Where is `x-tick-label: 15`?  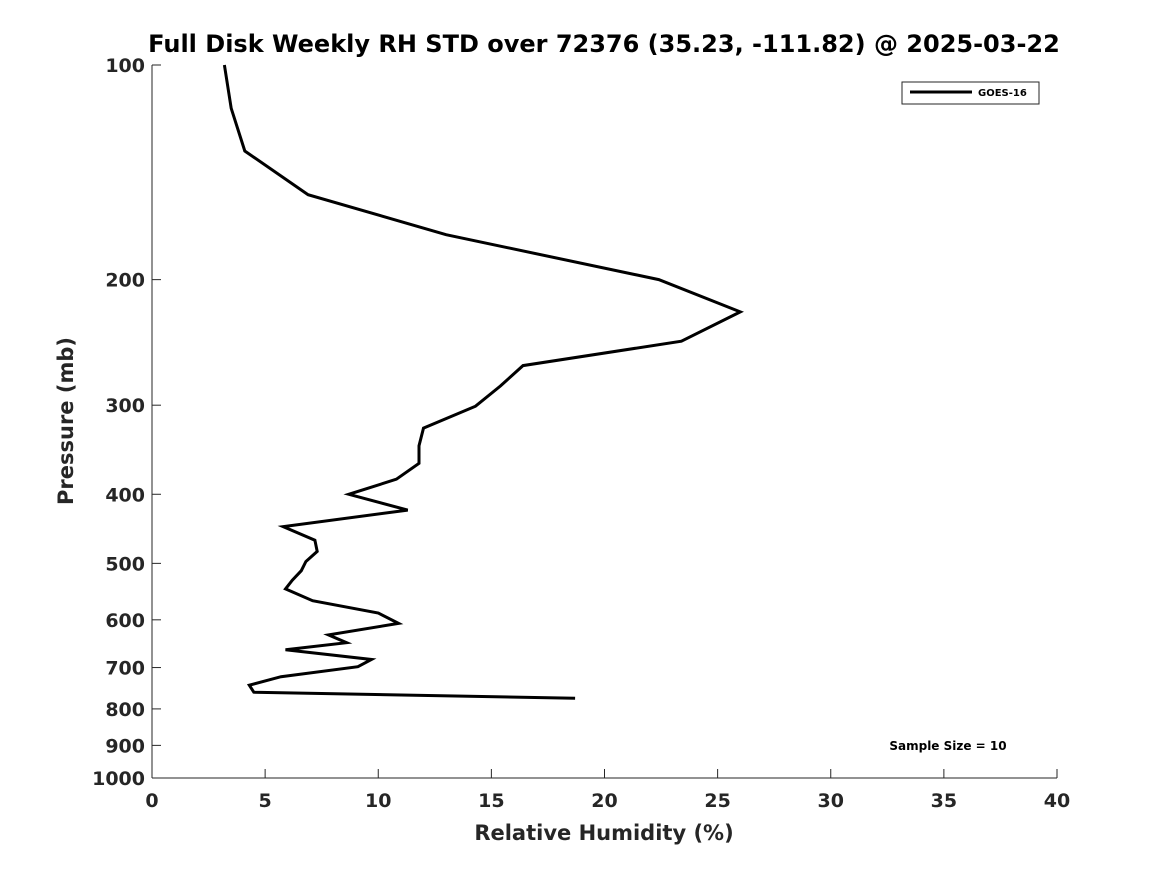
x-tick-label: 15 is located at coordinates (491, 801).